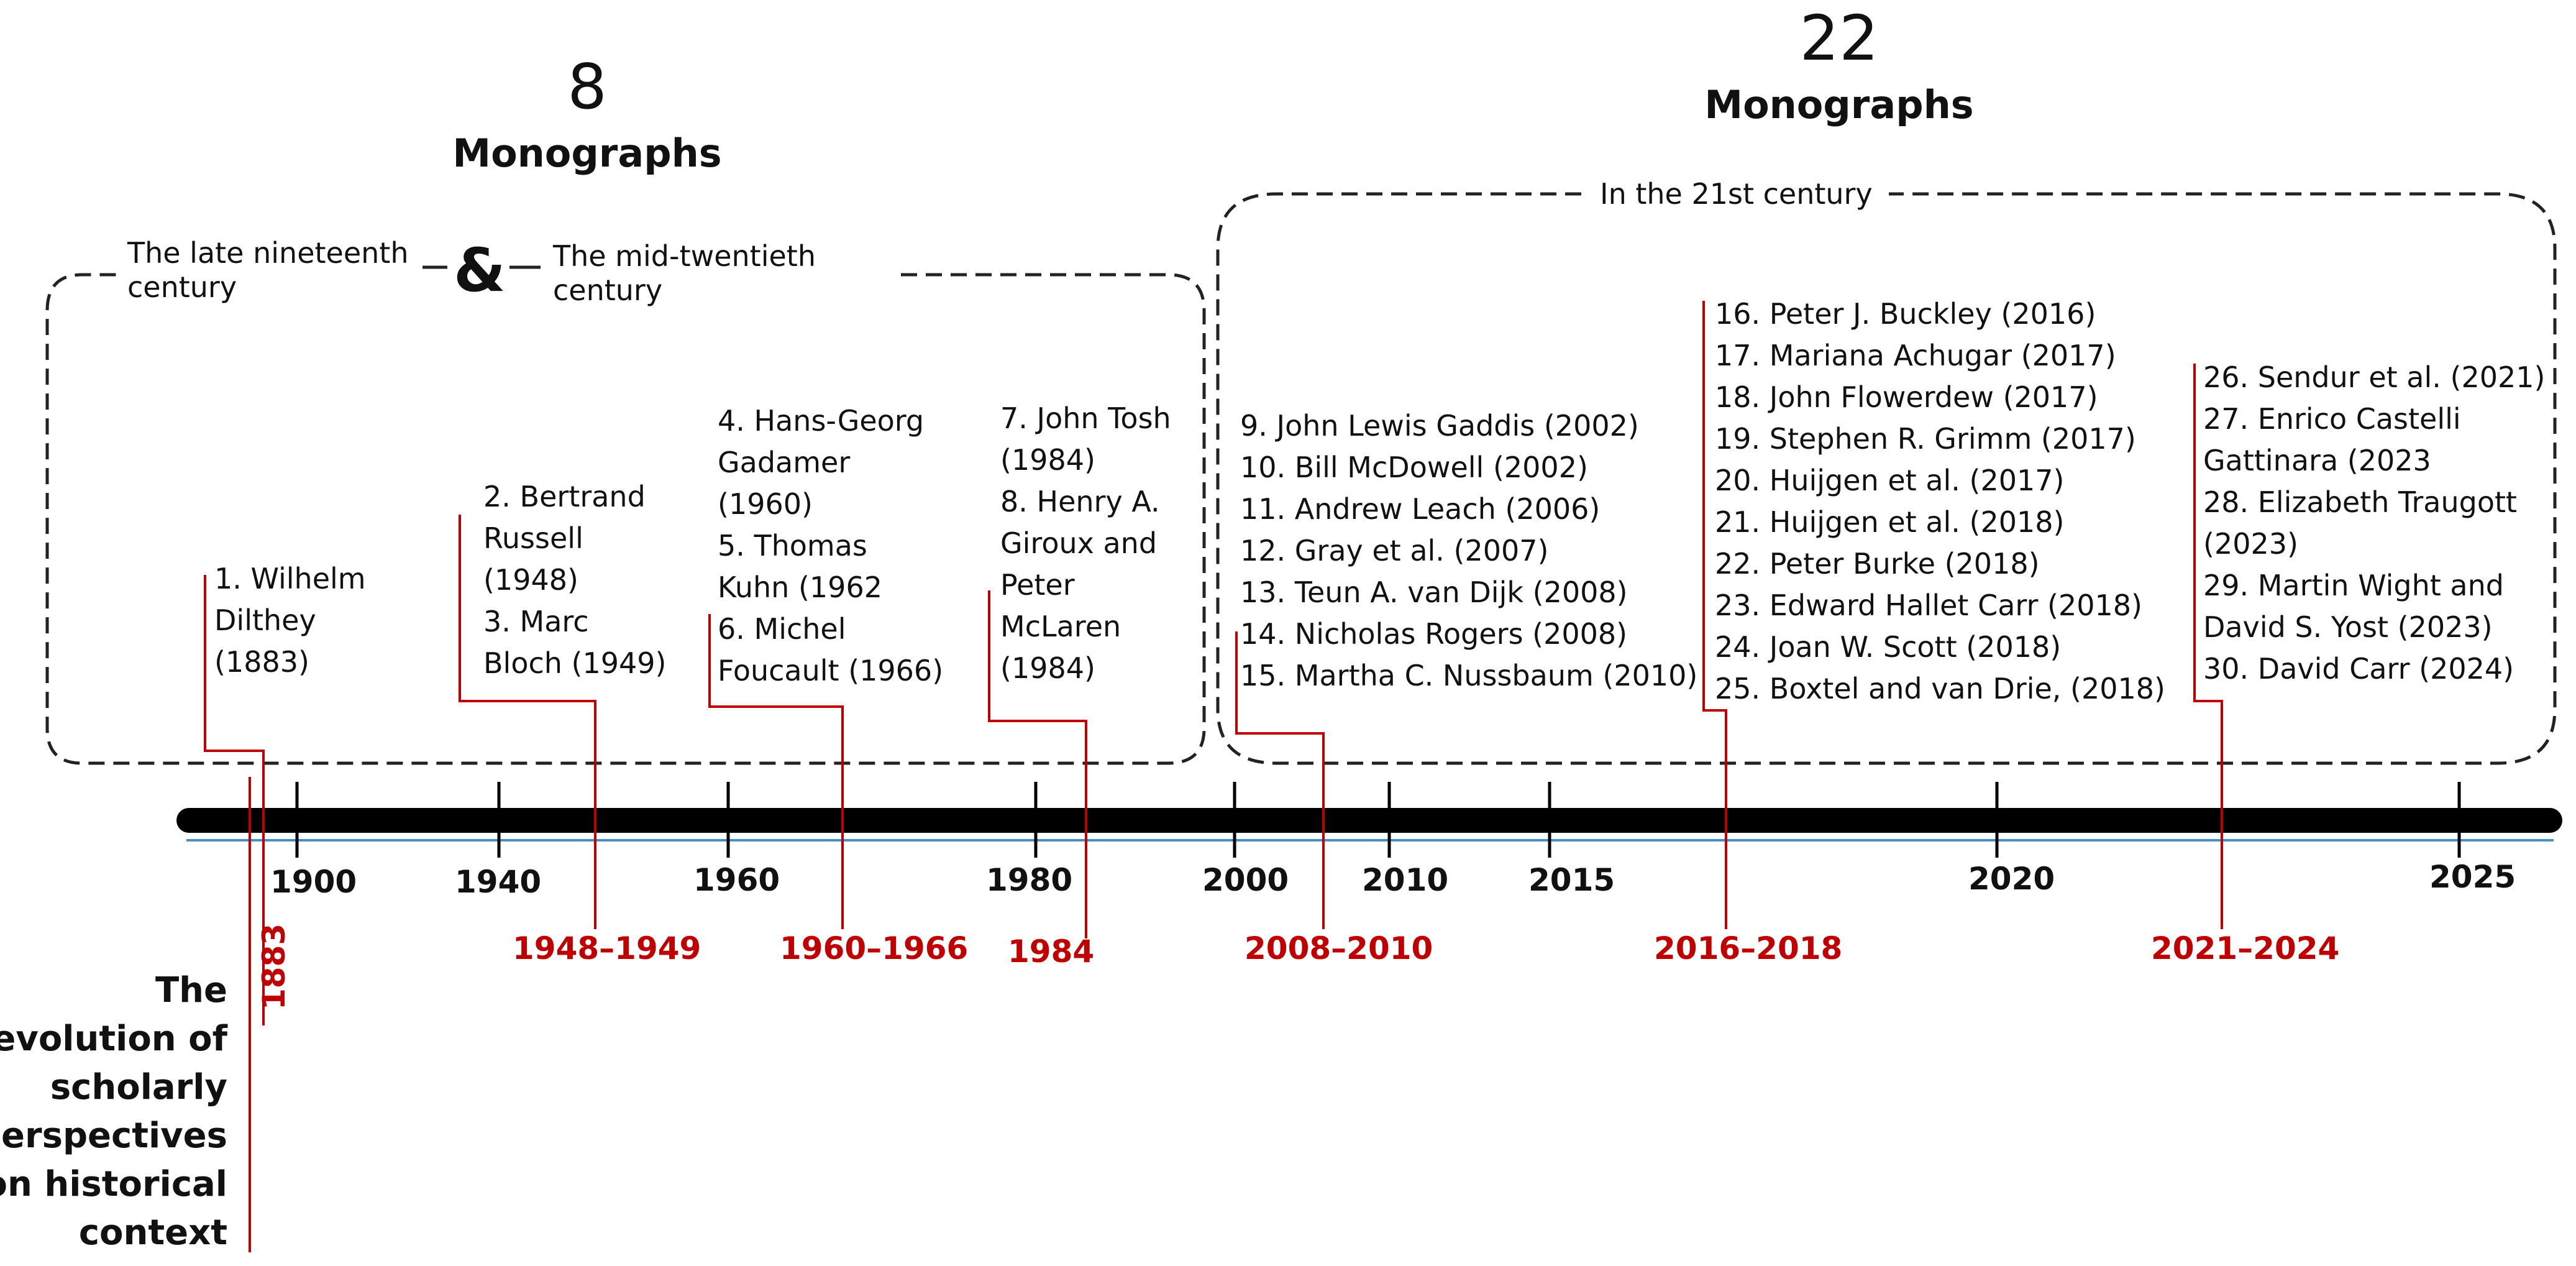 The width and height of the screenshot is (2576, 1266). I want to click on period-late-19th: The late nineteenth century, so click(268, 270).